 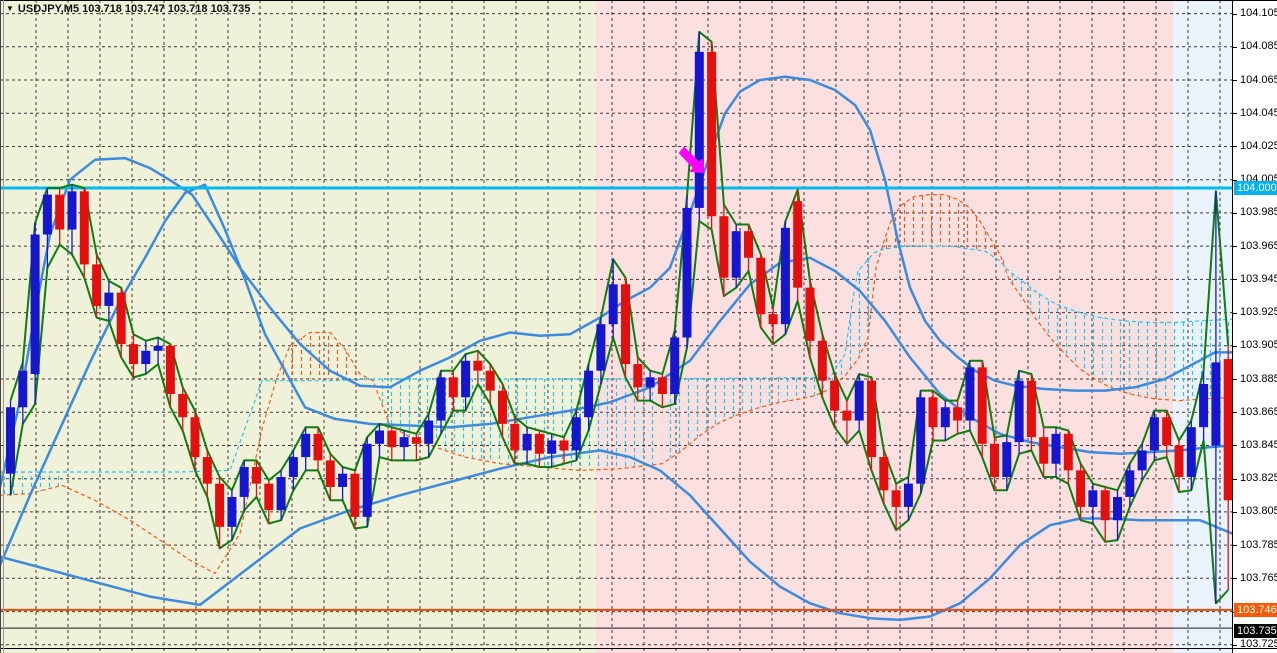 I want to click on bid-price-badge: 103.735, so click(x=1255, y=631).